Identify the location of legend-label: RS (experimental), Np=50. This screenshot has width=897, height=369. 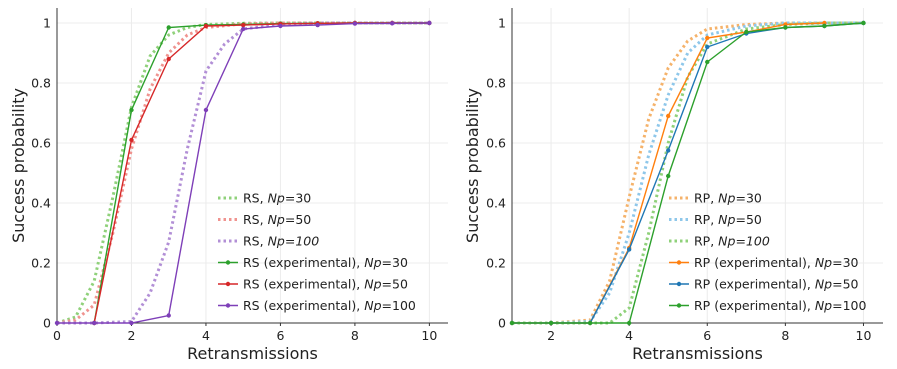
(325, 284).